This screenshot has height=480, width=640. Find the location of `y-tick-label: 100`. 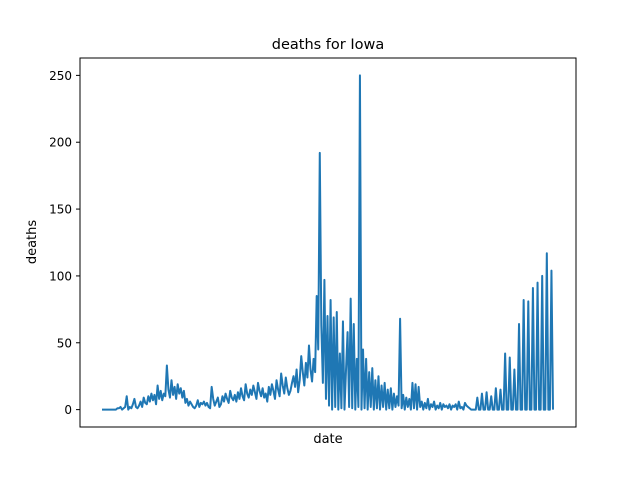

y-tick-label: 100 is located at coordinates (60, 276).